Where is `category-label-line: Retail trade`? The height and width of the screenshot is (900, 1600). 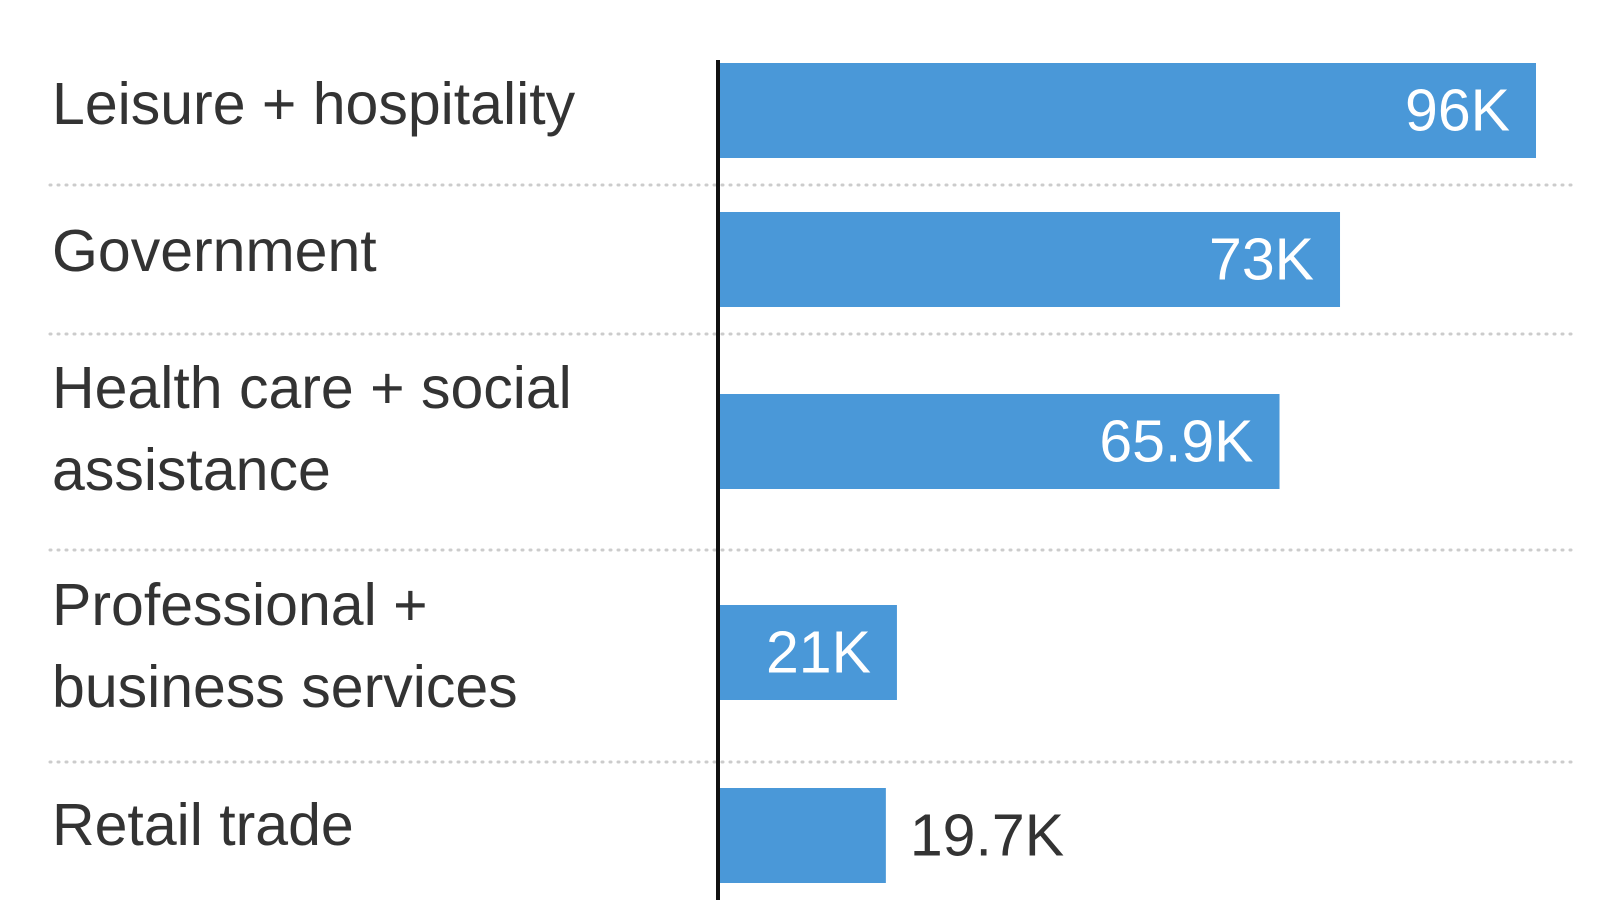 category-label-line: Retail trade is located at coordinates (203, 825).